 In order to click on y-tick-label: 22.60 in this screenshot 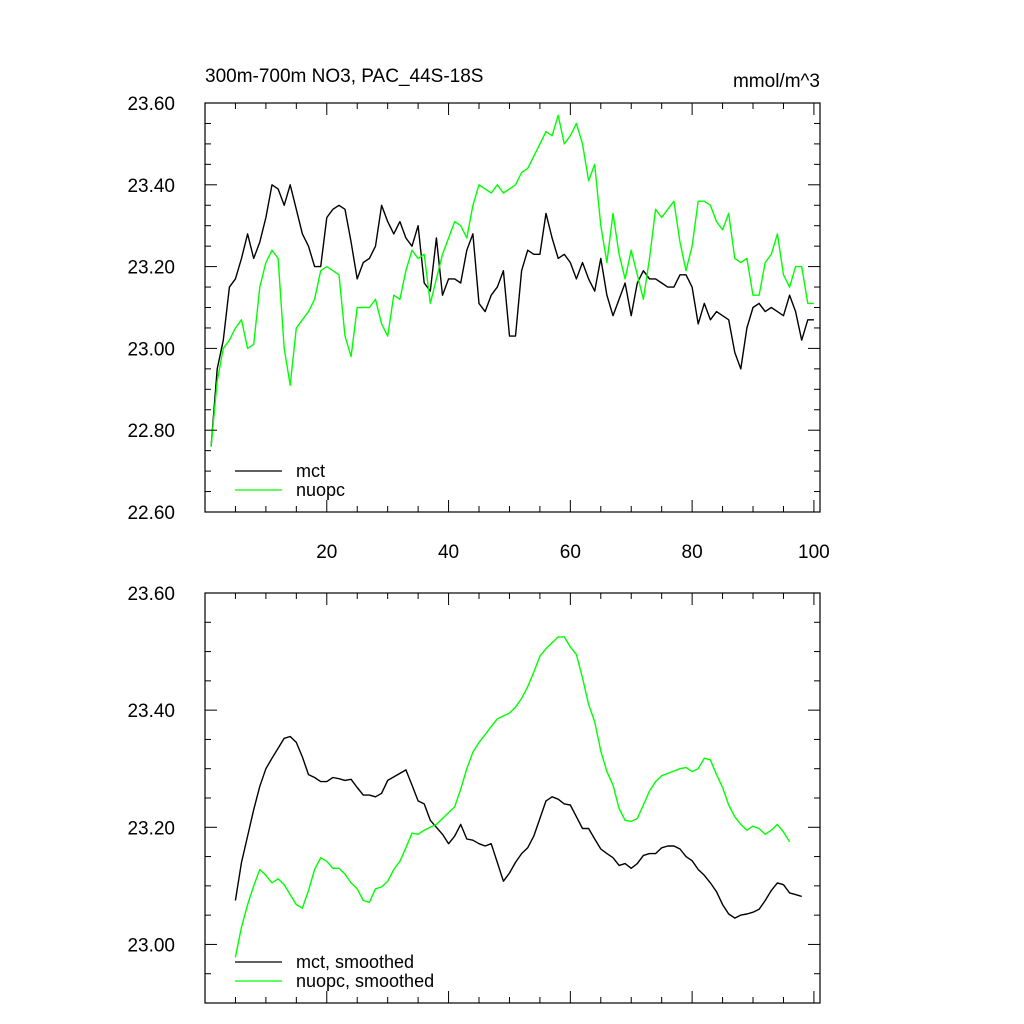, I will do `click(151, 513)`.